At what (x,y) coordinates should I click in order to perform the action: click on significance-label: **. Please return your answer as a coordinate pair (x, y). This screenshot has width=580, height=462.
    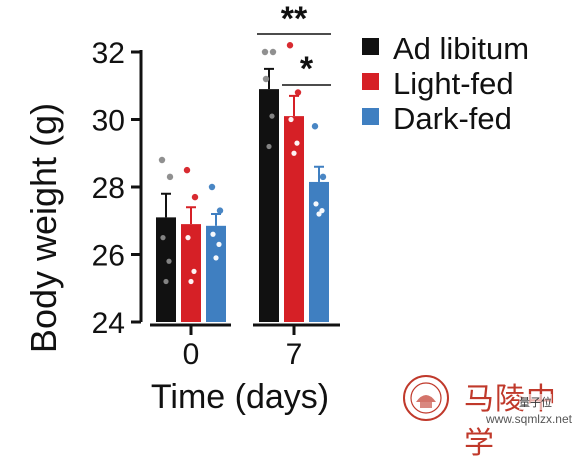
    Looking at the image, I should click on (294, 19).